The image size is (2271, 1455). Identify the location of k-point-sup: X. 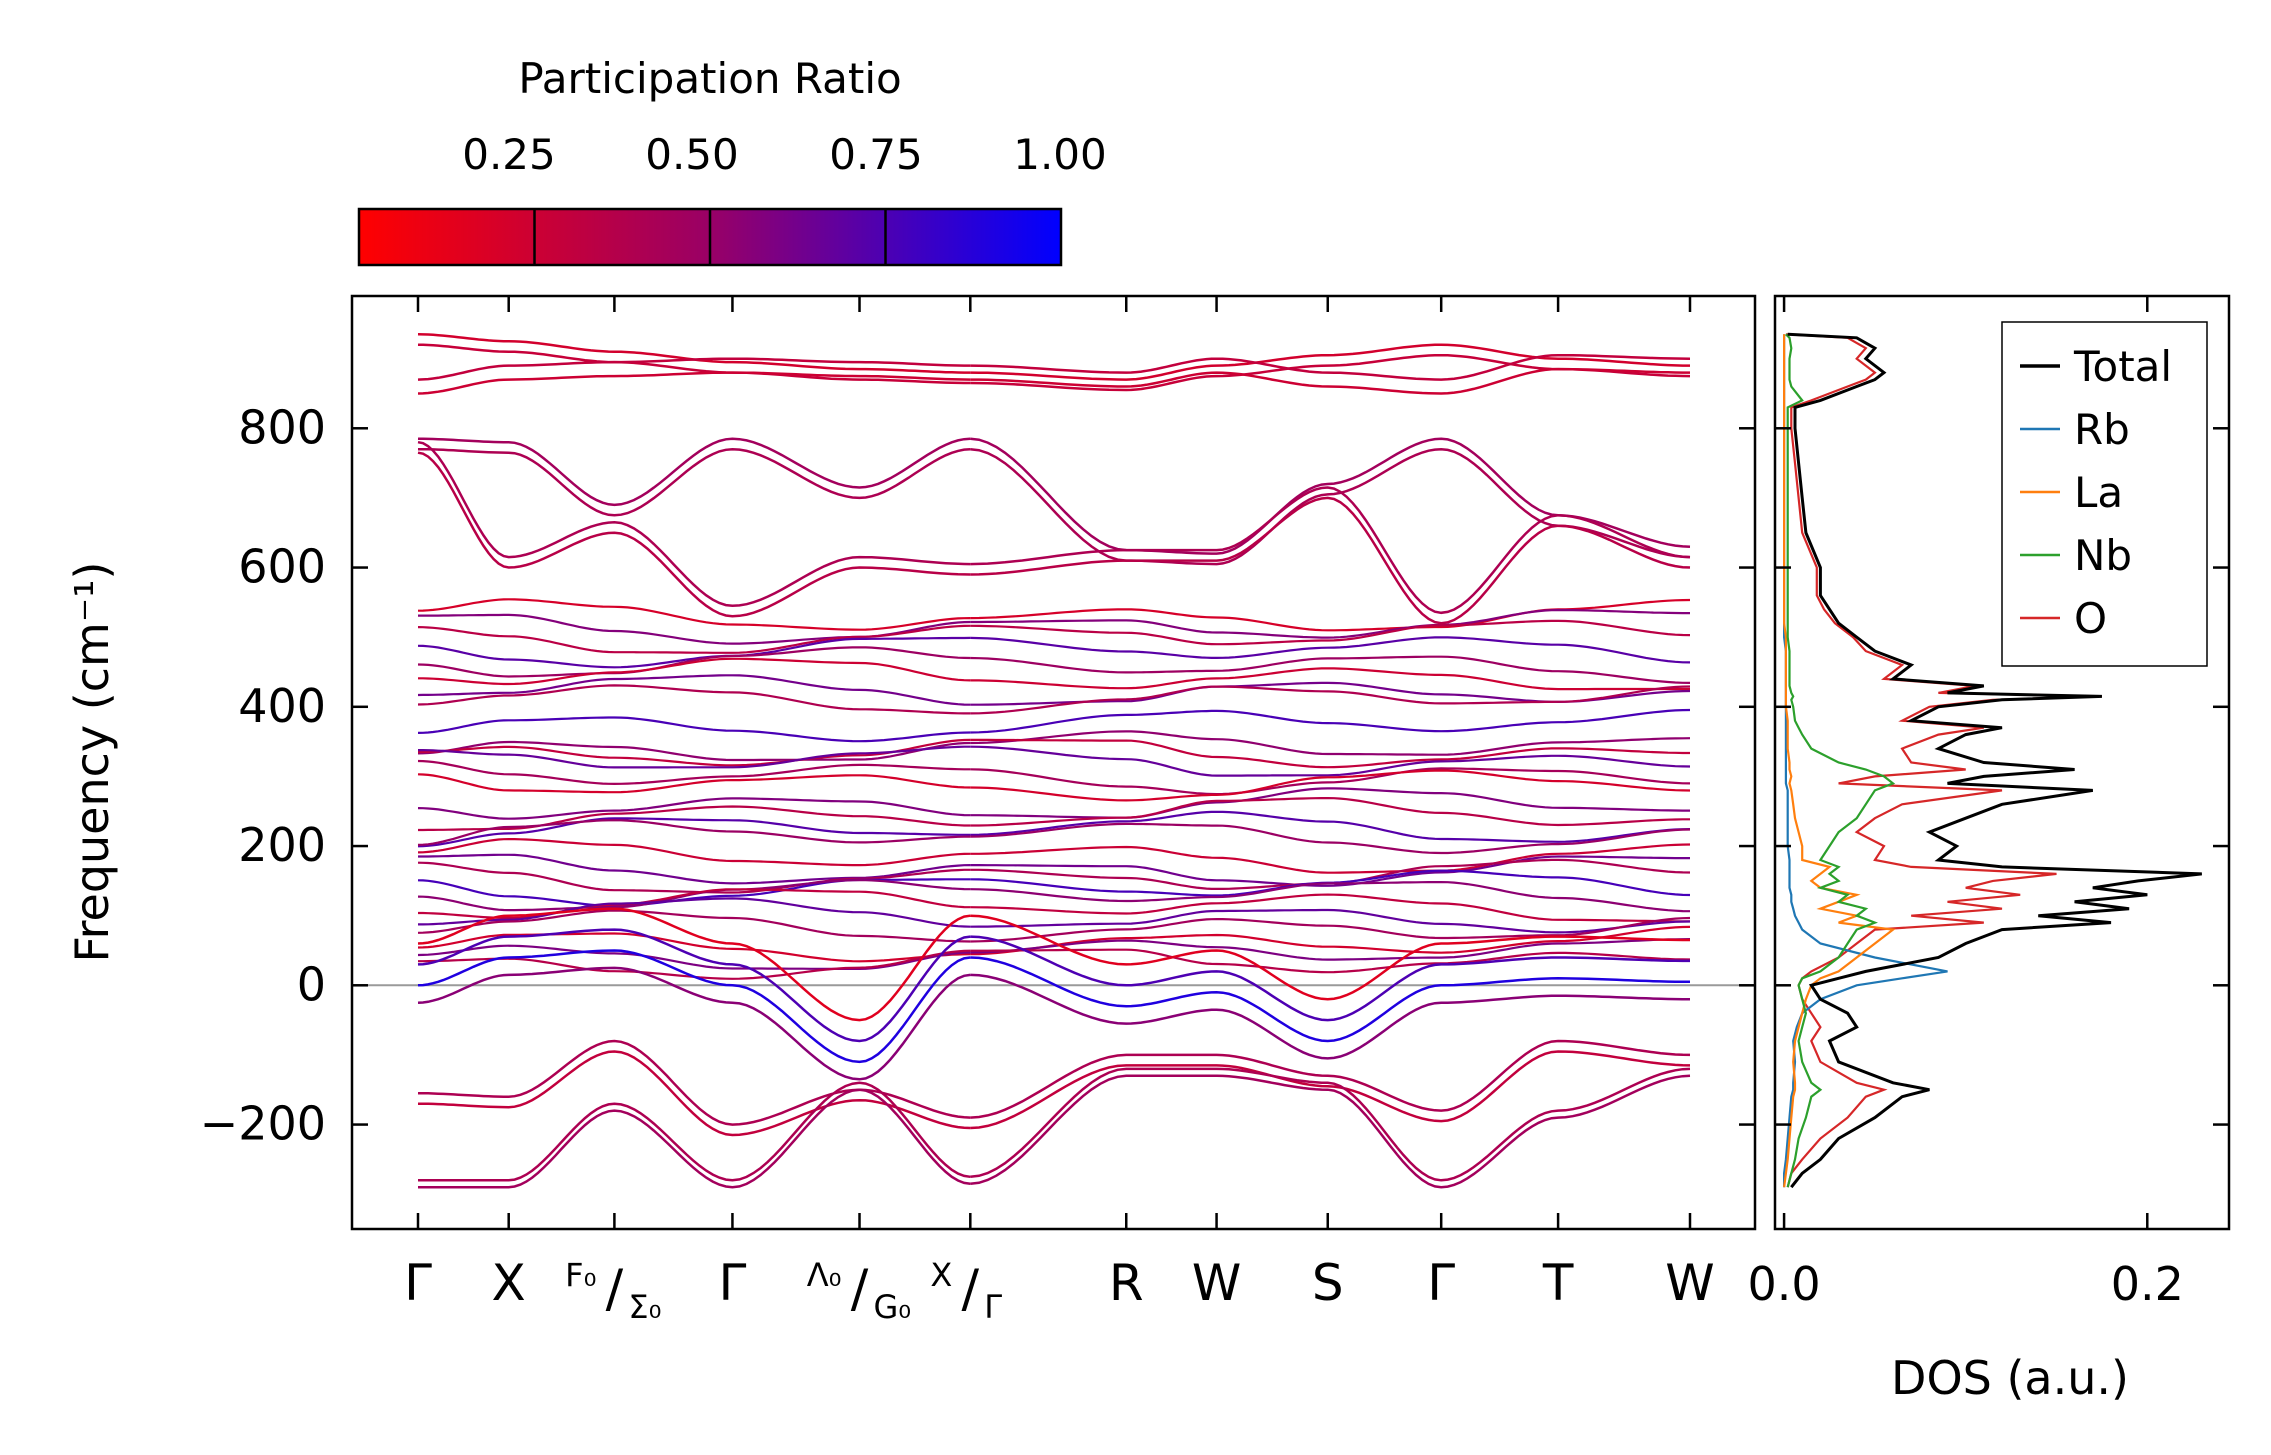
(941, 1275).